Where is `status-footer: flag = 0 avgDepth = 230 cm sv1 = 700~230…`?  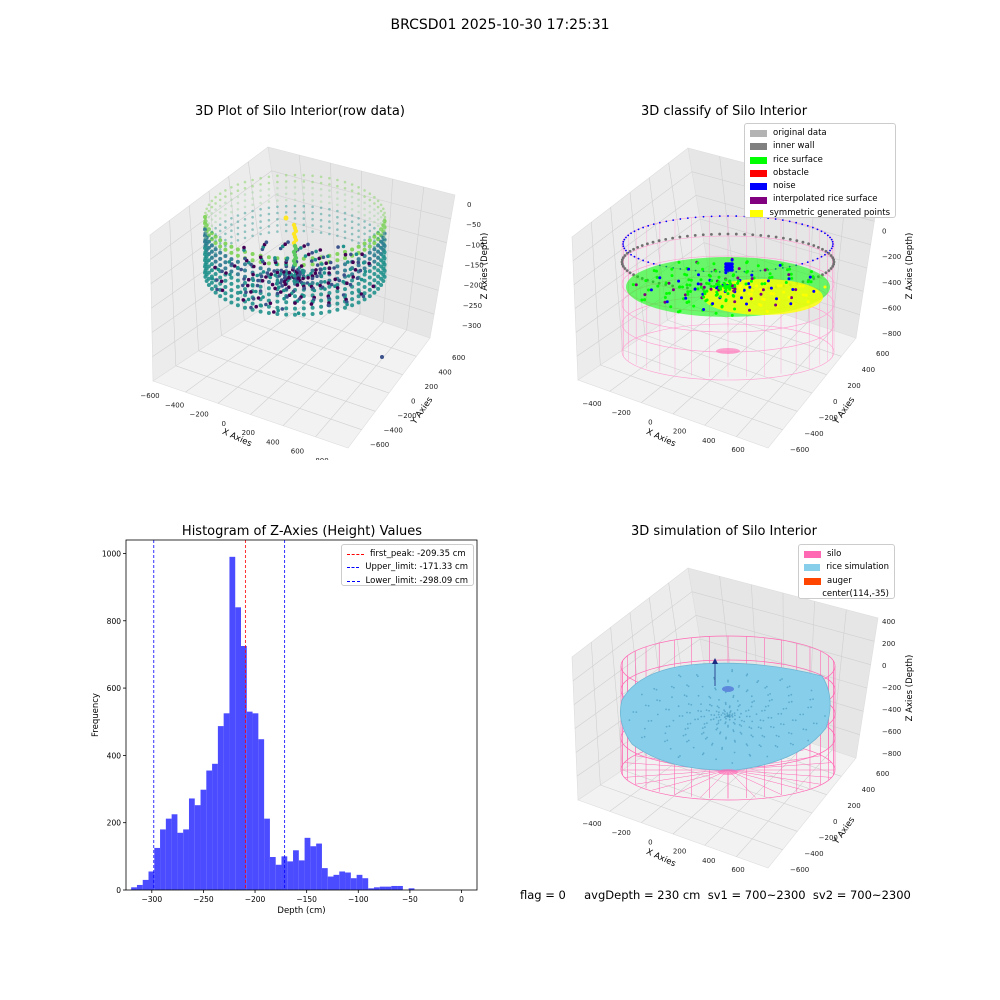 status-footer: flag = 0 avgDepth = 230 cm sv1 = 700~230… is located at coordinates (715, 895).